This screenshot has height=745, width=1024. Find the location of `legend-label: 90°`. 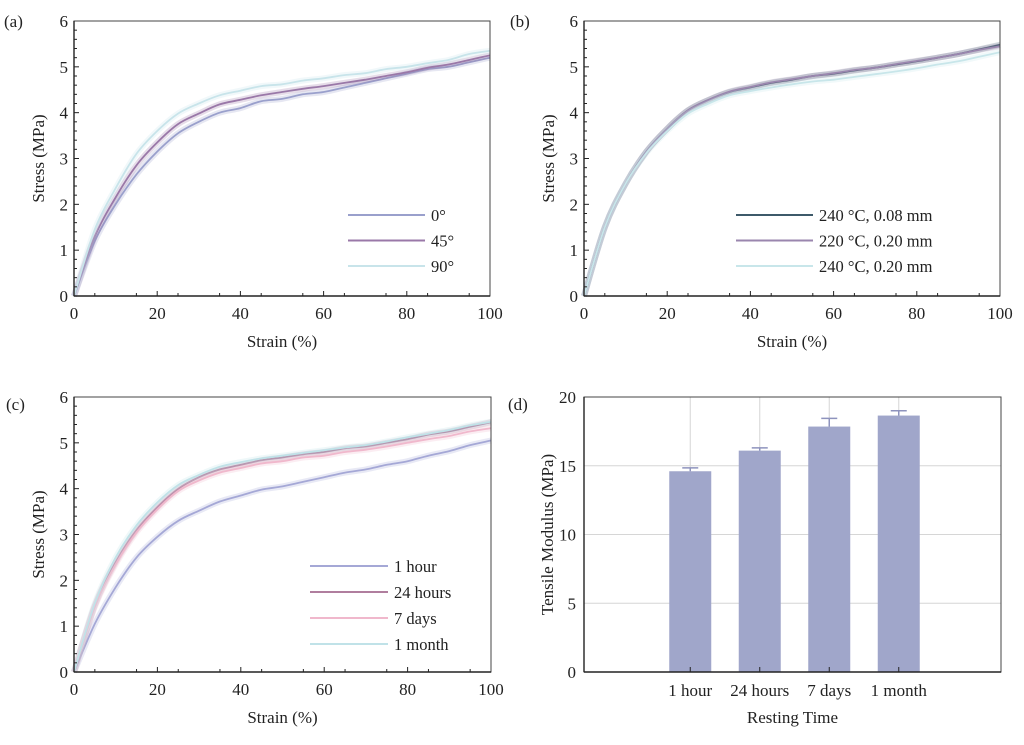

legend-label: 90° is located at coordinates (442, 266).